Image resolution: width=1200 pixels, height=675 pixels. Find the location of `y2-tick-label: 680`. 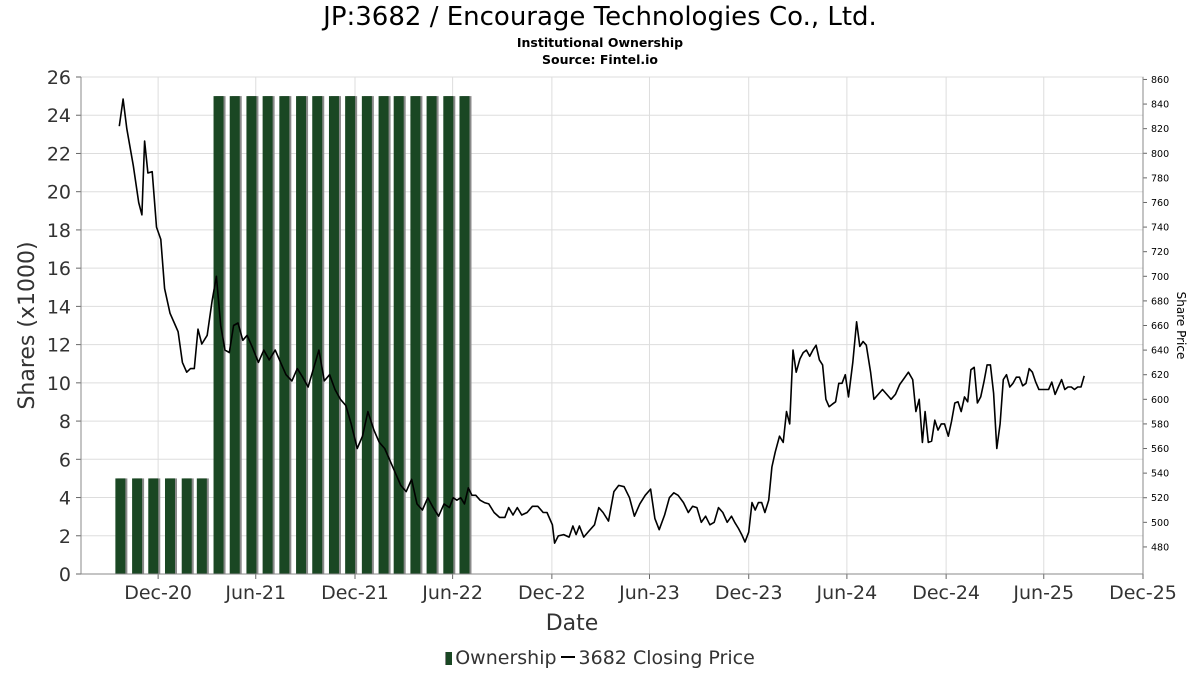

y2-tick-label: 680 is located at coordinates (1160, 301).